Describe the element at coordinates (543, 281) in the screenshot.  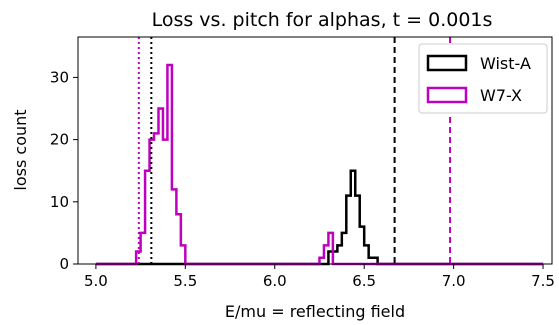
I see `x-tick-label: 7.5` at that location.